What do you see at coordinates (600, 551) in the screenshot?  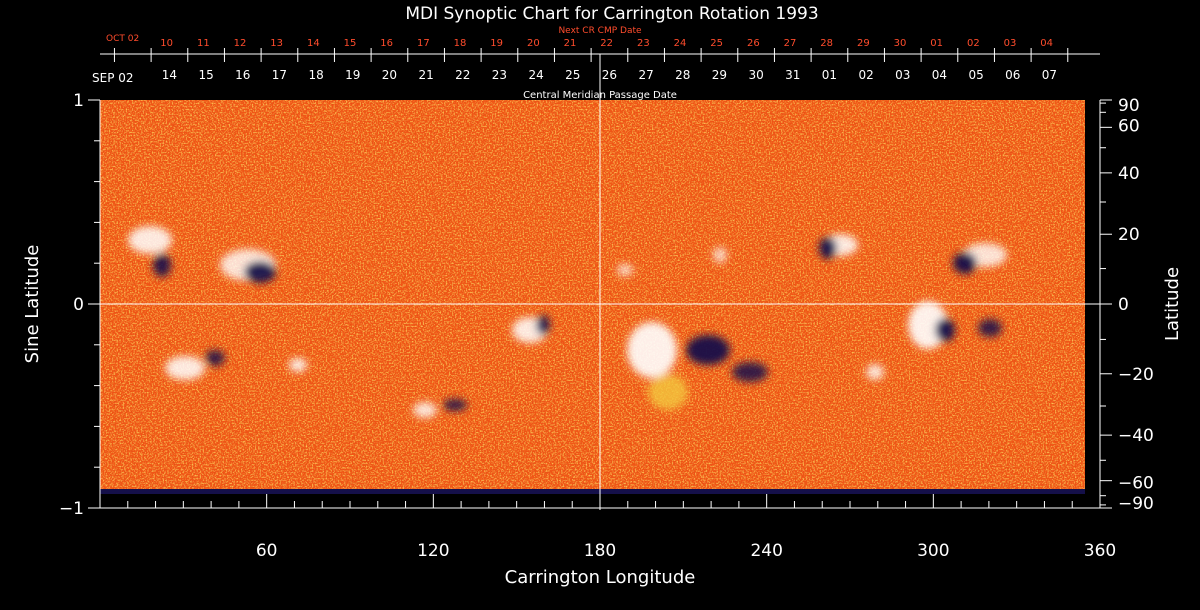 I see `x-tick-label: 180` at bounding box center [600, 551].